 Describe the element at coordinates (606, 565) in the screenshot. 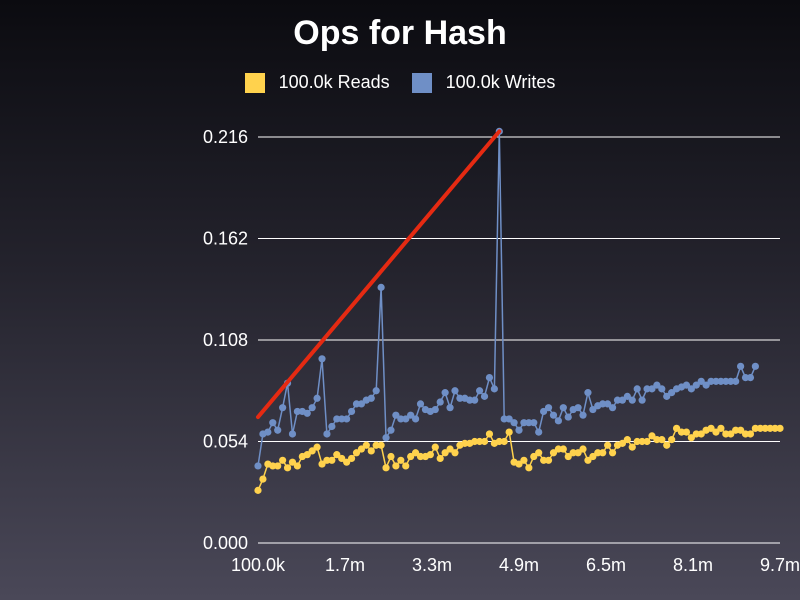

I see `x-tick-label-4: 6.5m` at that location.